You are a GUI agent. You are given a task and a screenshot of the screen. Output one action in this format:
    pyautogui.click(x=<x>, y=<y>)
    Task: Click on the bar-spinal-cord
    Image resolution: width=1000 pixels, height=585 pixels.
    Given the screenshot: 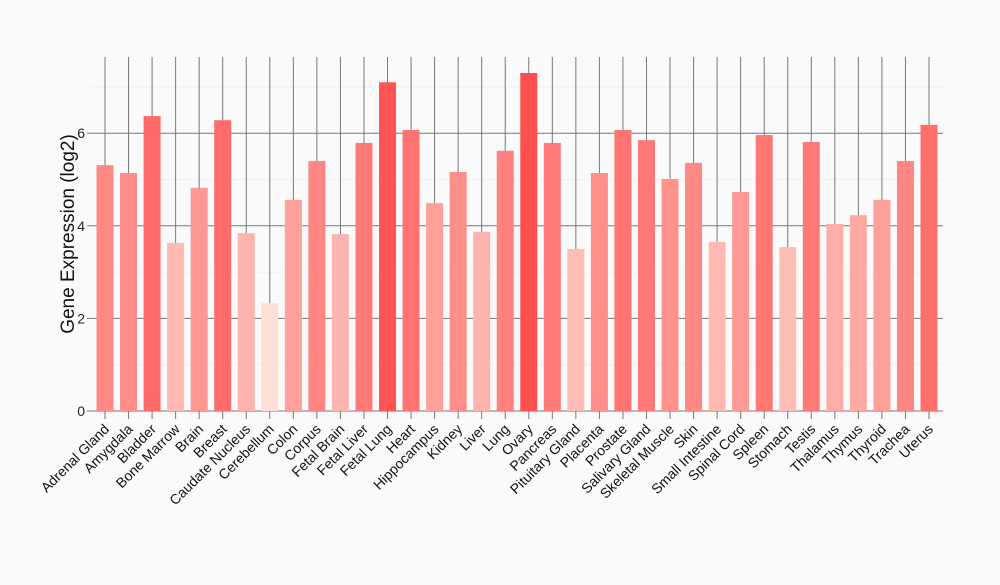 What is the action you would take?
    pyautogui.click(x=741, y=301)
    